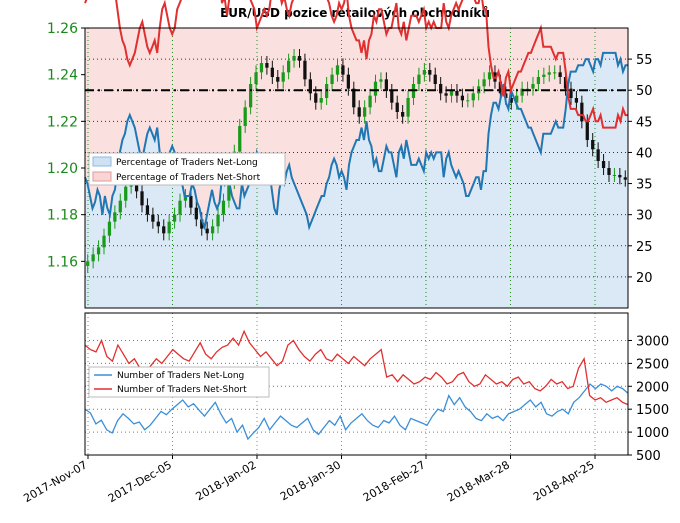  Describe the element at coordinates (563, 480) in the screenshot. I see `x-tick-label: 2018-Apr-25` at that location.